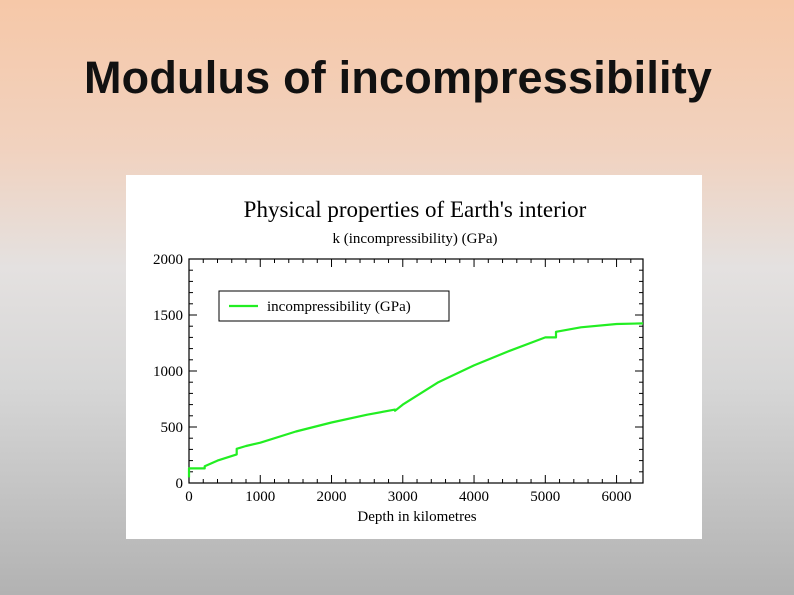 The image size is (794, 595). What do you see at coordinates (545, 497) in the screenshot?
I see `x-tick-label: 5000` at bounding box center [545, 497].